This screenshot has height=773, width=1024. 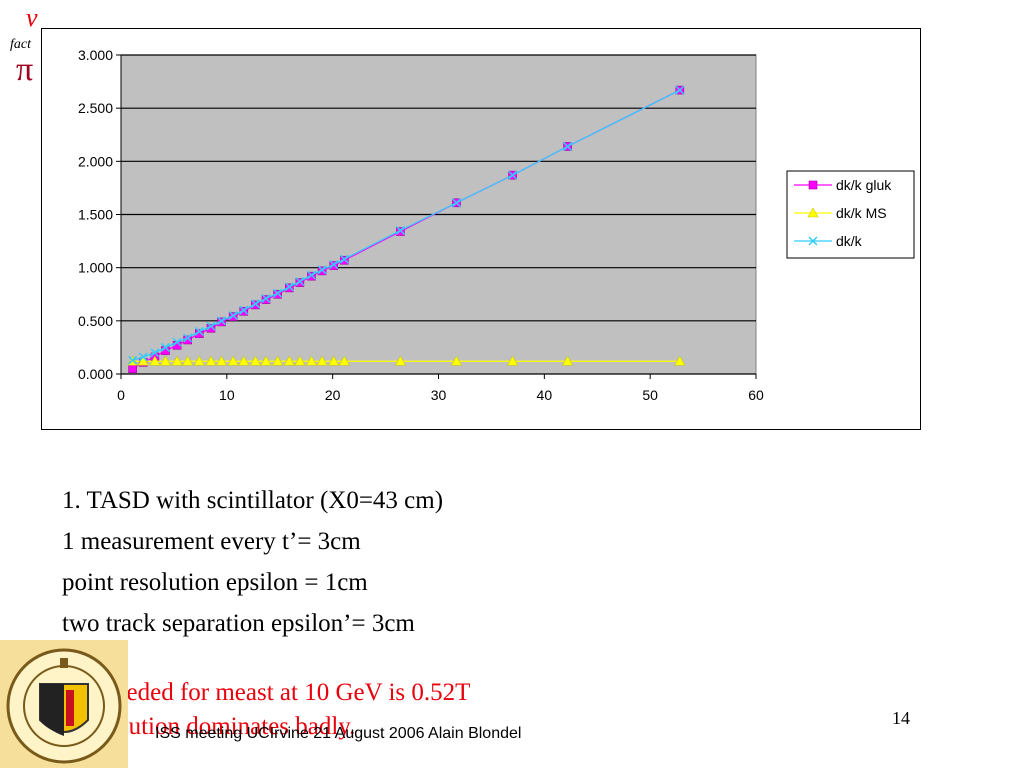 I want to click on legend-item: dk/k gluk, so click(x=843, y=185).